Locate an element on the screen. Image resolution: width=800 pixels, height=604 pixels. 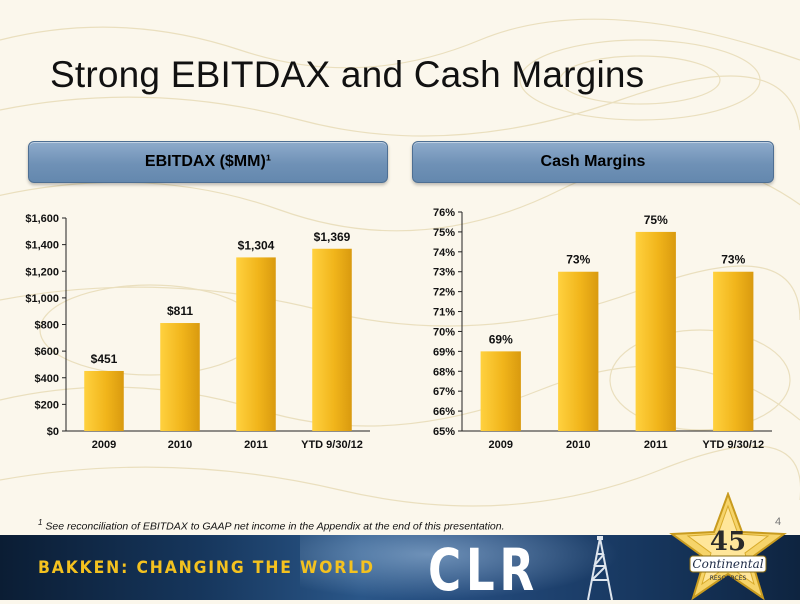
data-label: $1,369 is located at coordinates (332, 237).